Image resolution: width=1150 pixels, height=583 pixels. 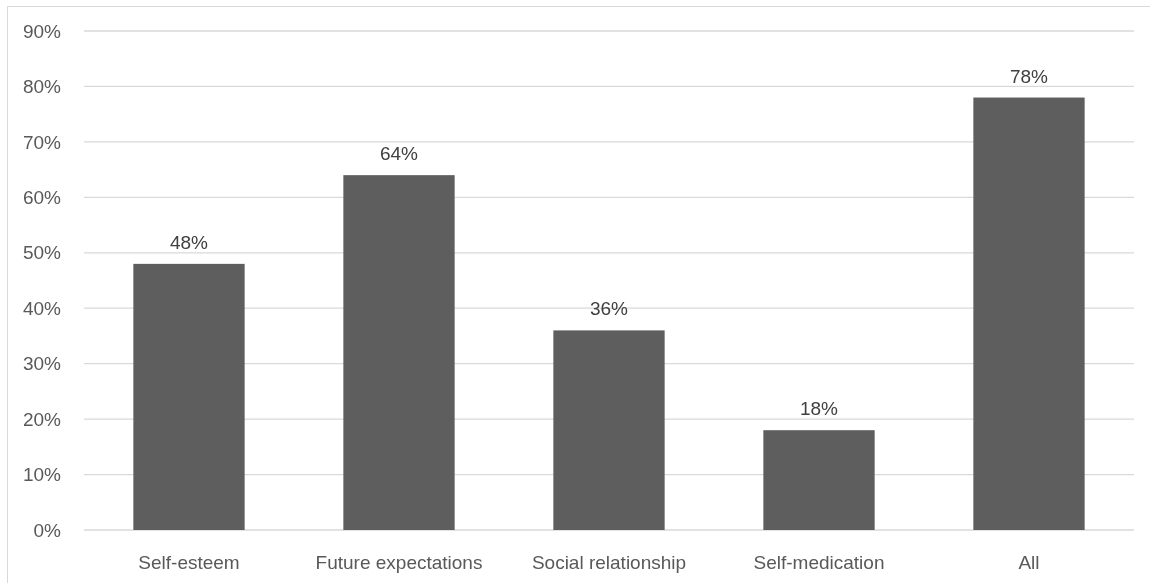 What do you see at coordinates (42, 87) in the screenshot?
I see `y-tick-label: 80%` at bounding box center [42, 87].